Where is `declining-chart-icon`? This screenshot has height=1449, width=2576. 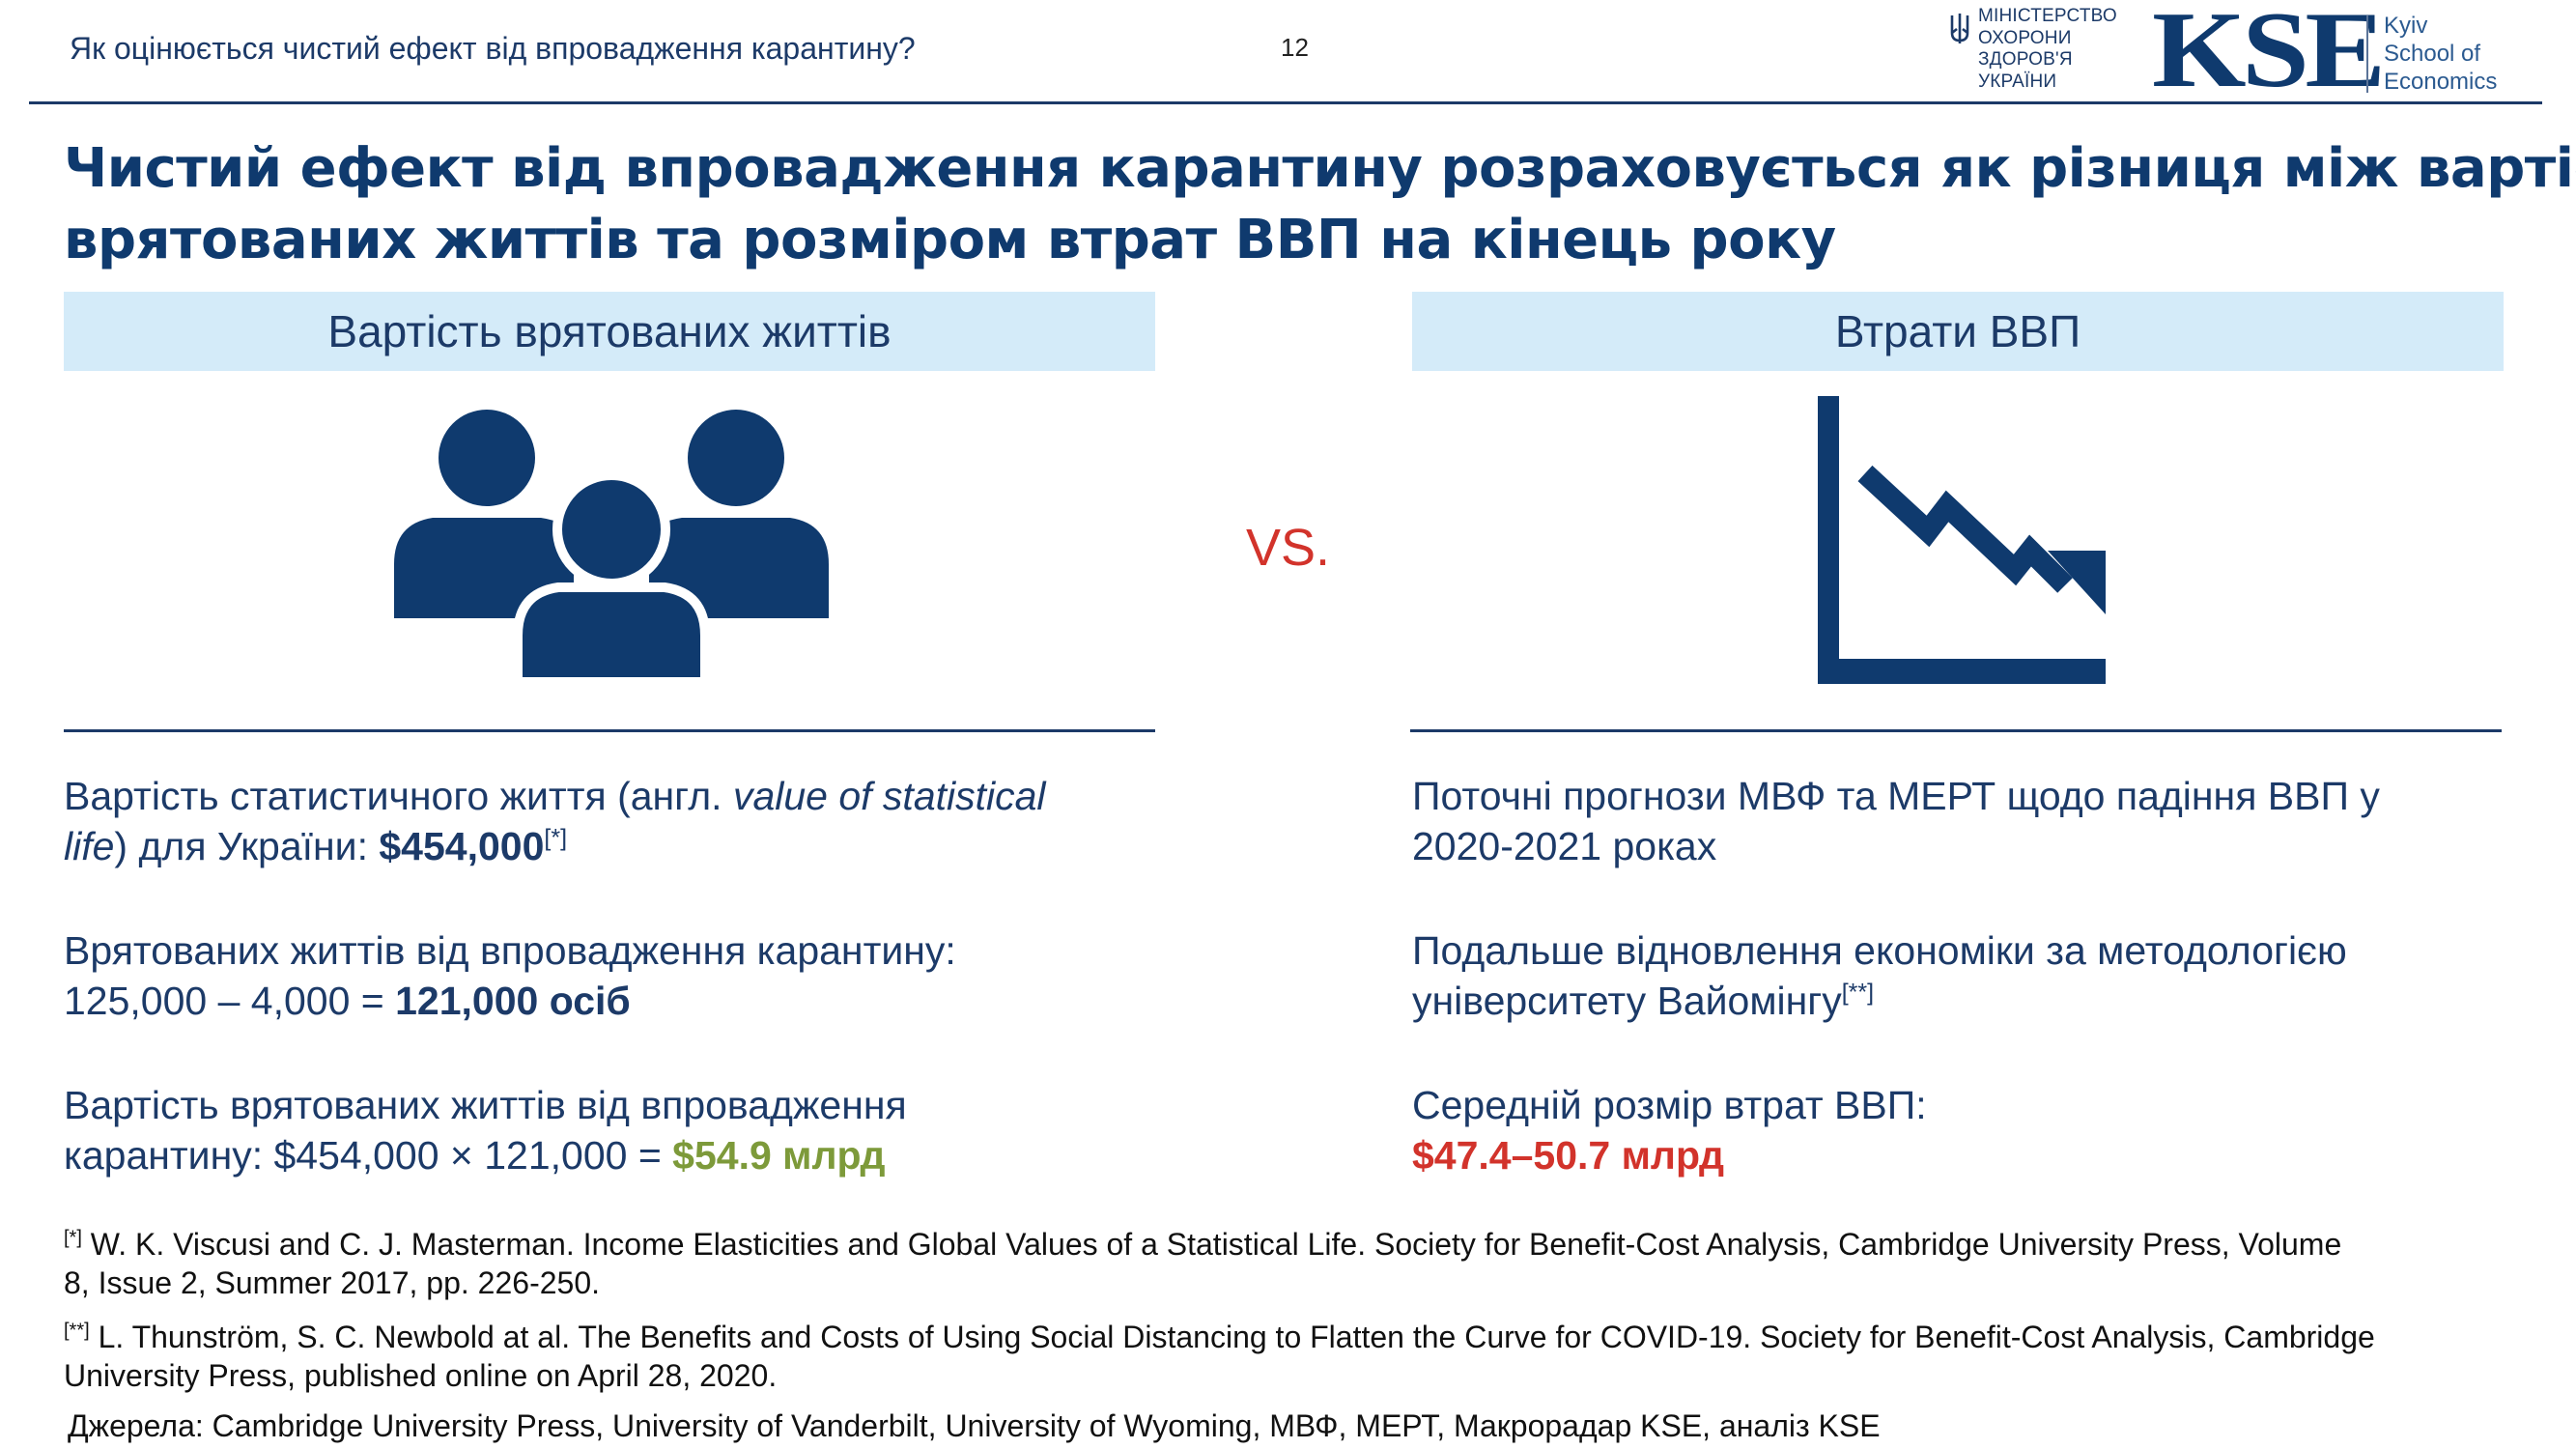
declining-chart-icon is located at coordinates (1962, 540).